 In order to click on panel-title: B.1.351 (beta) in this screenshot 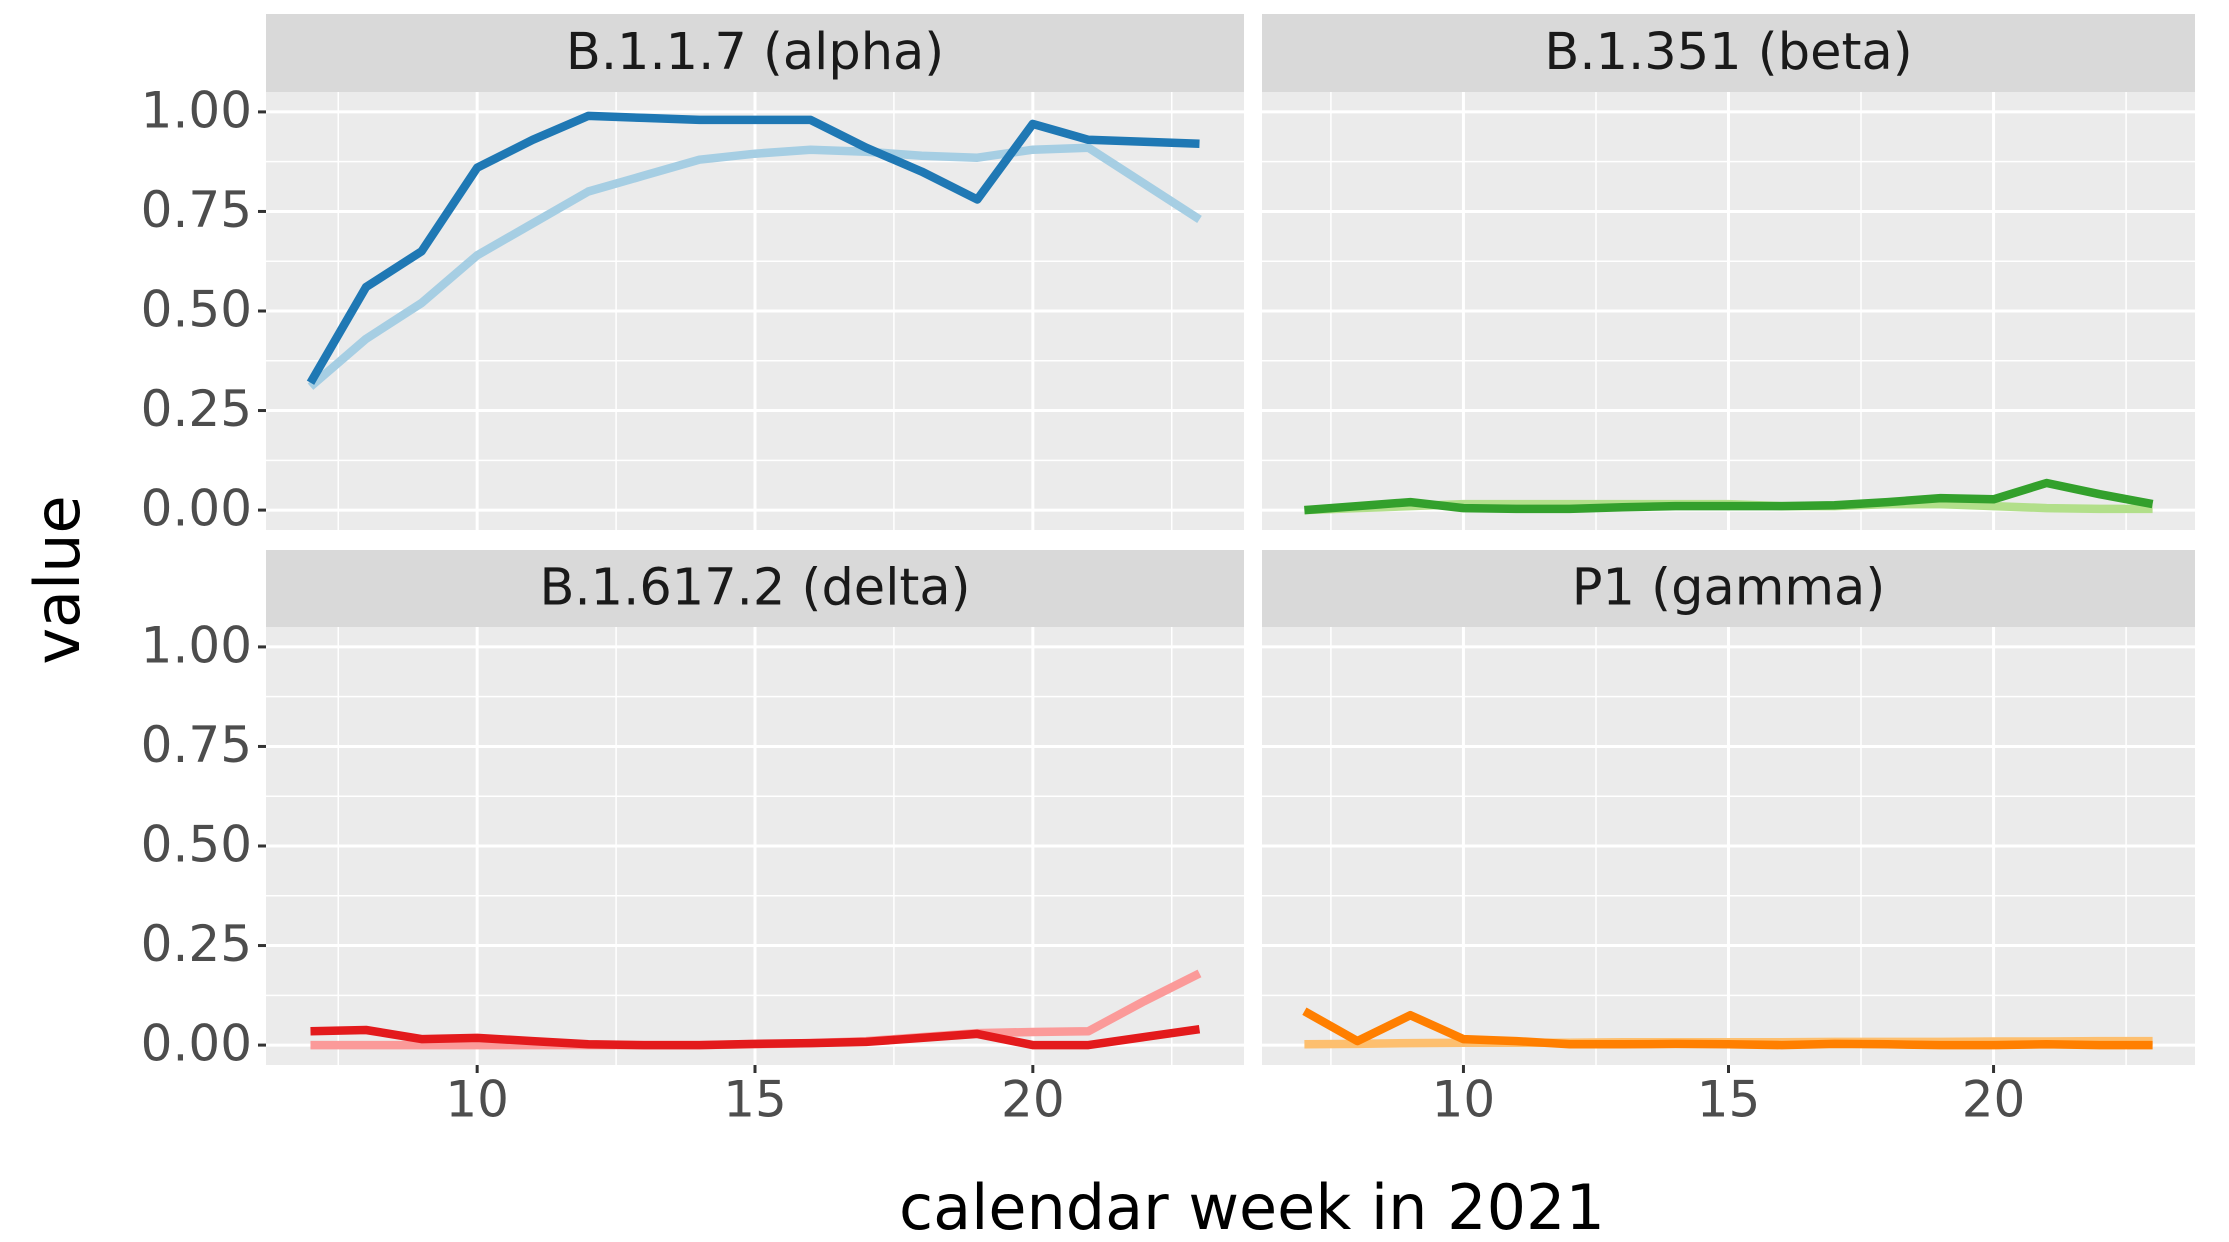, I will do `click(1728, 52)`.